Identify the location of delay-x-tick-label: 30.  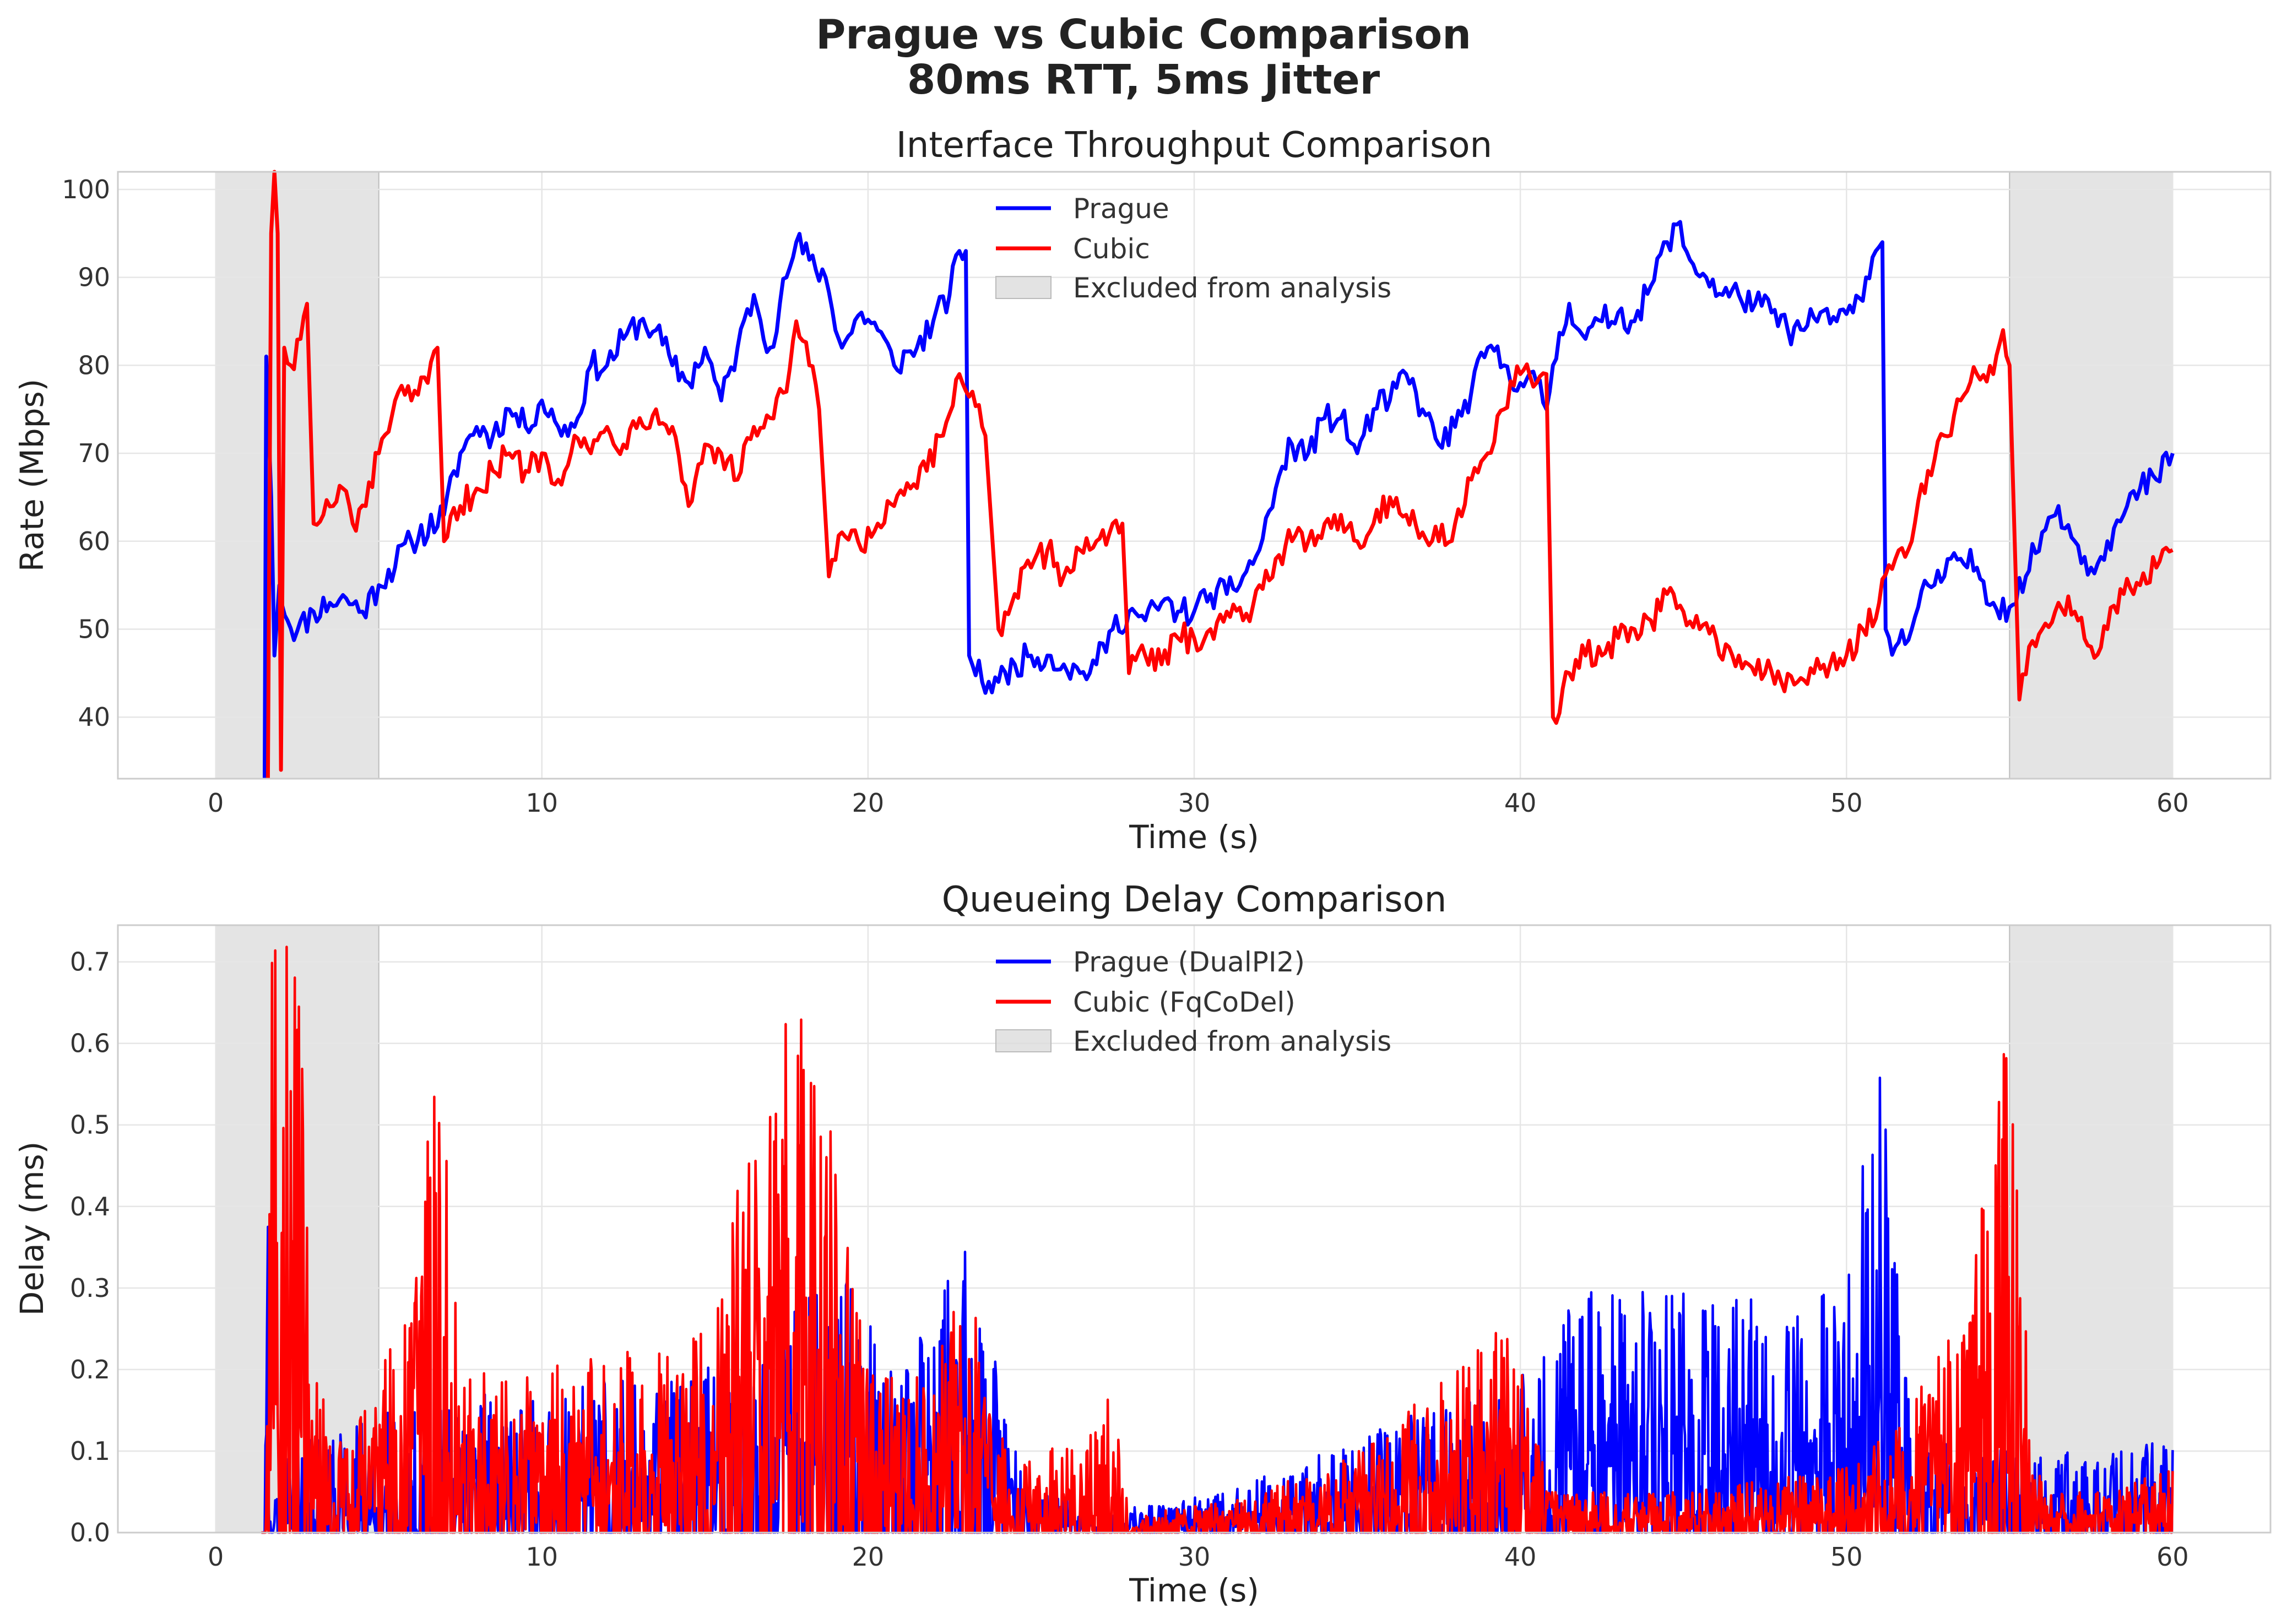
(1194, 1557).